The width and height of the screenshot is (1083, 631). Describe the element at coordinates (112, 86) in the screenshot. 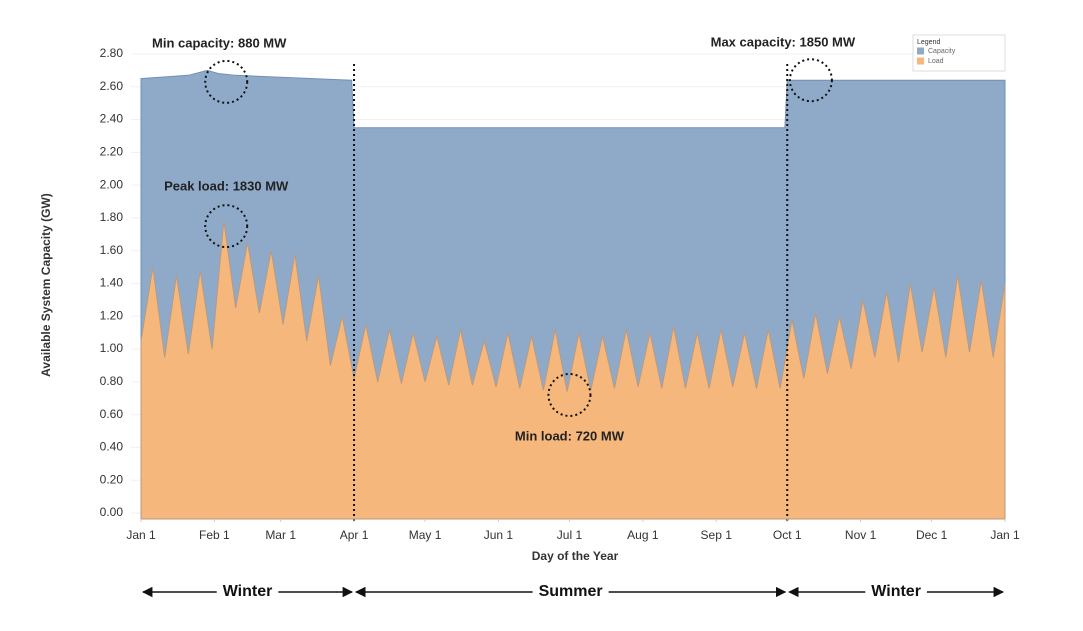

I see `y-tick-label: 2.60` at that location.